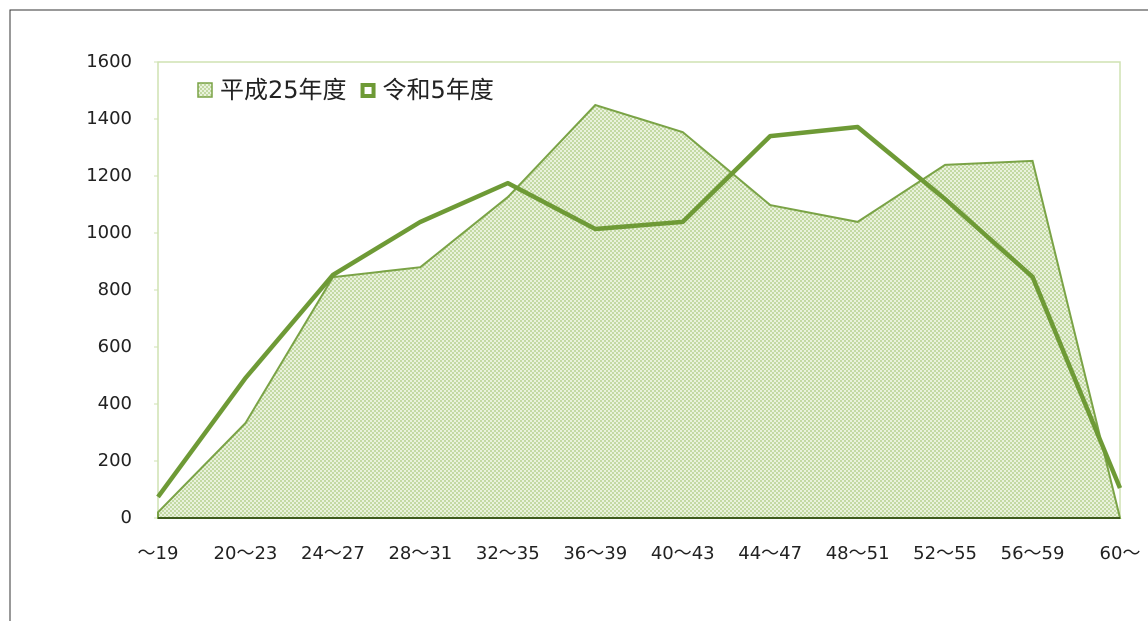 The image size is (1148, 621). Describe the element at coordinates (683, 553) in the screenshot. I see `x-tick-label: 40～43` at that location.